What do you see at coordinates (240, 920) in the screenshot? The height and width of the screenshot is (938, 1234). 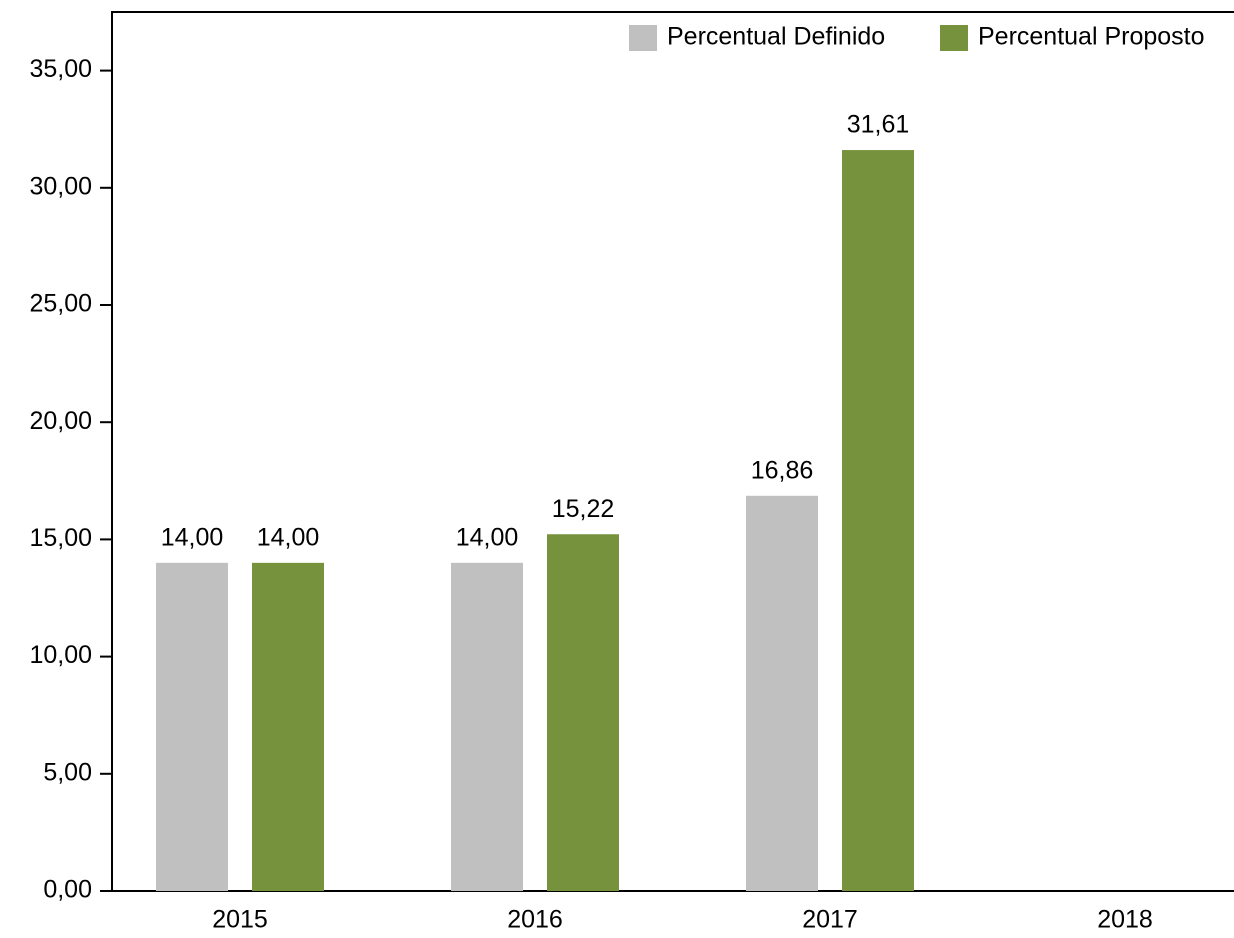 I see `x-tick-label: 2015` at bounding box center [240, 920].